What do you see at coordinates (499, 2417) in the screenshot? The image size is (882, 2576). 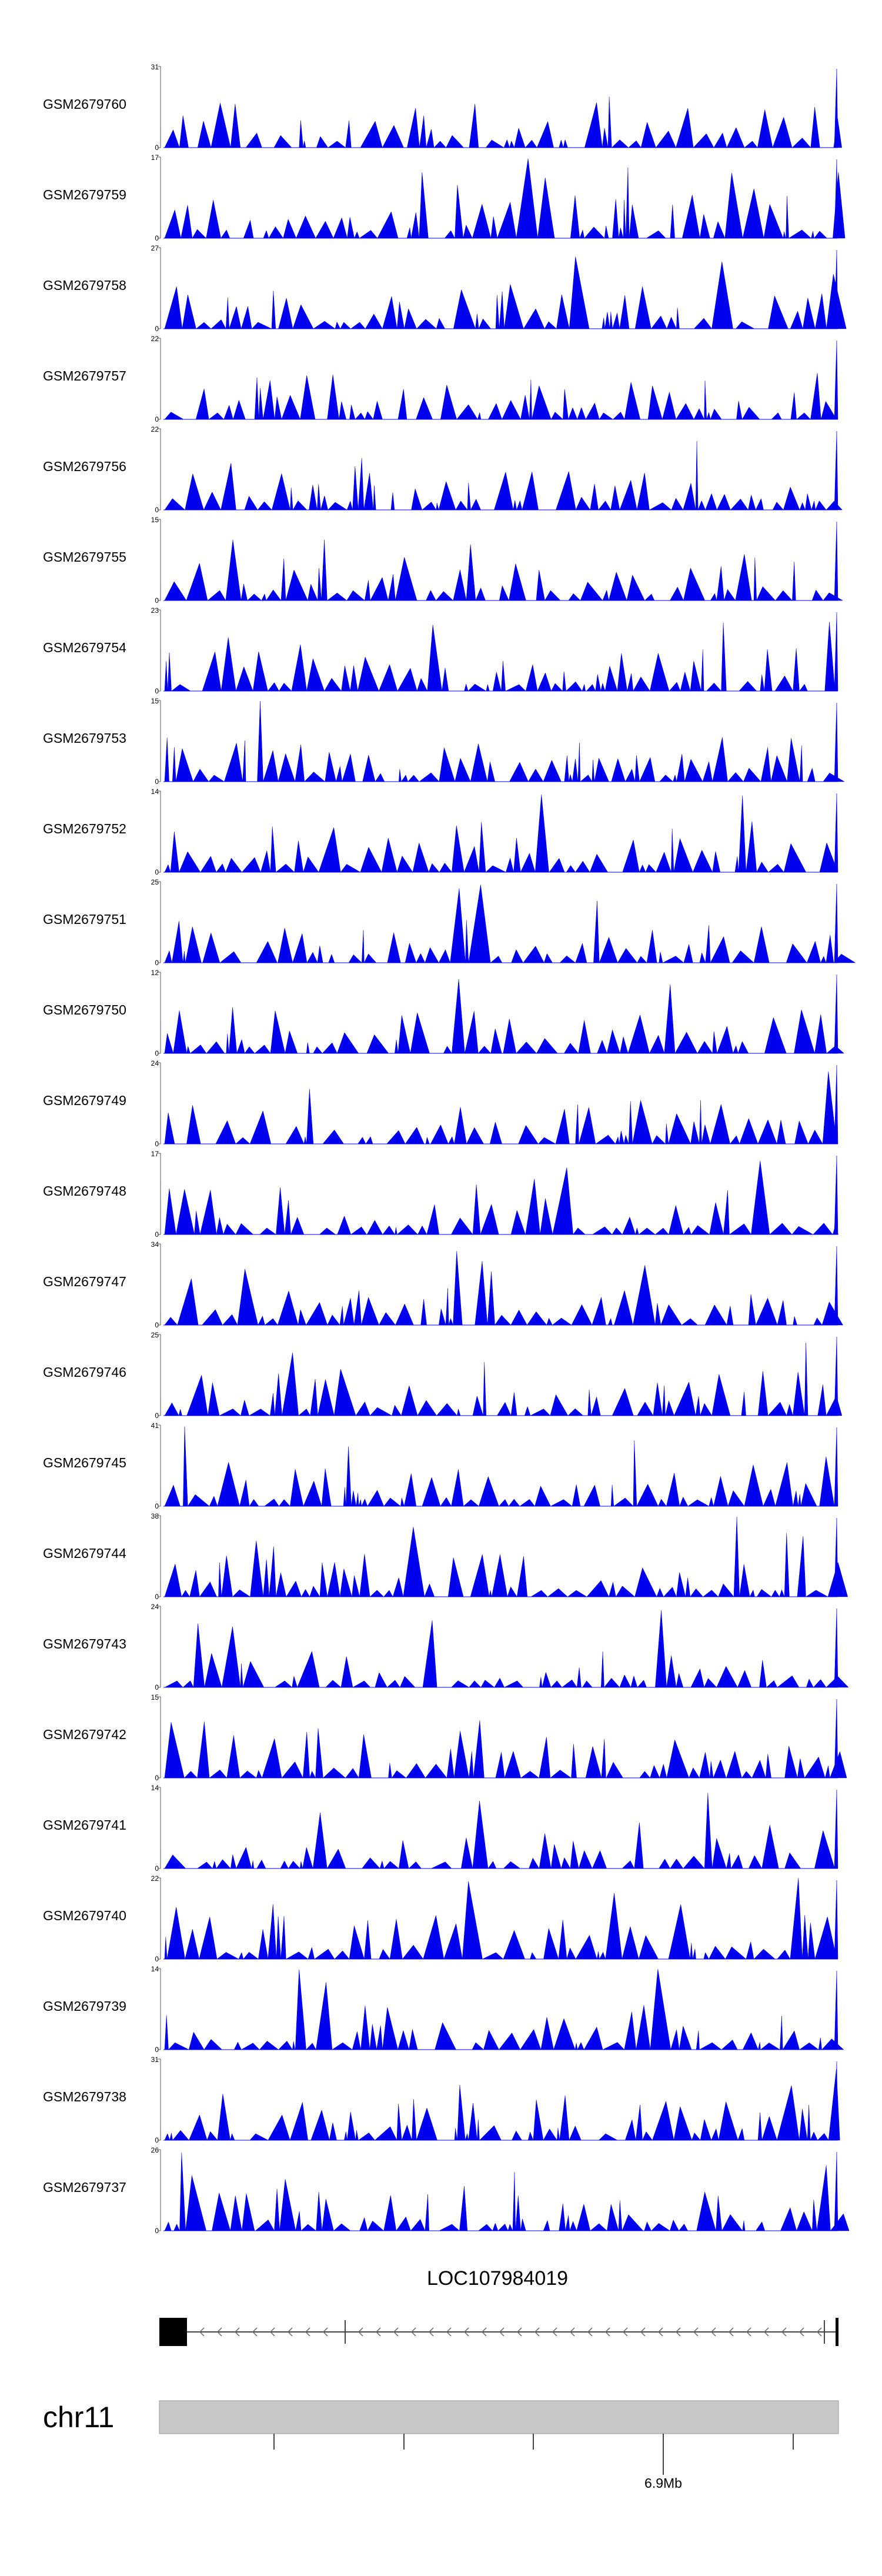 I see `chromosome-band` at bounding box center [499, 2417].